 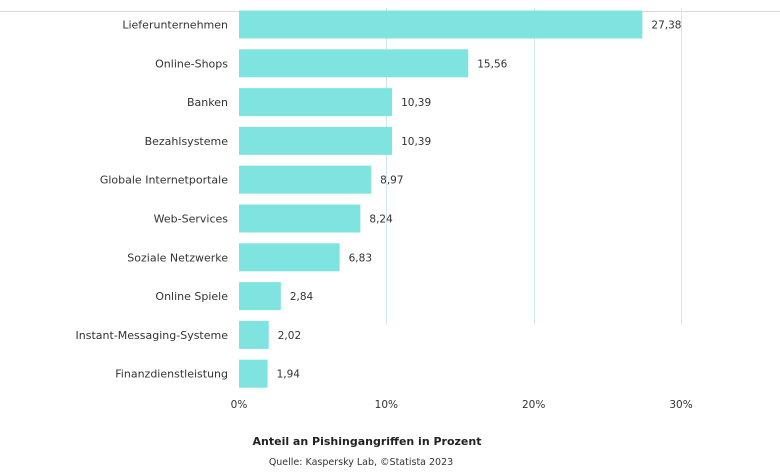 What do you see at coordinates (386, 405) in the screenshot?
I see `x-tick-label: 10%` at bounding box center [386, 405].